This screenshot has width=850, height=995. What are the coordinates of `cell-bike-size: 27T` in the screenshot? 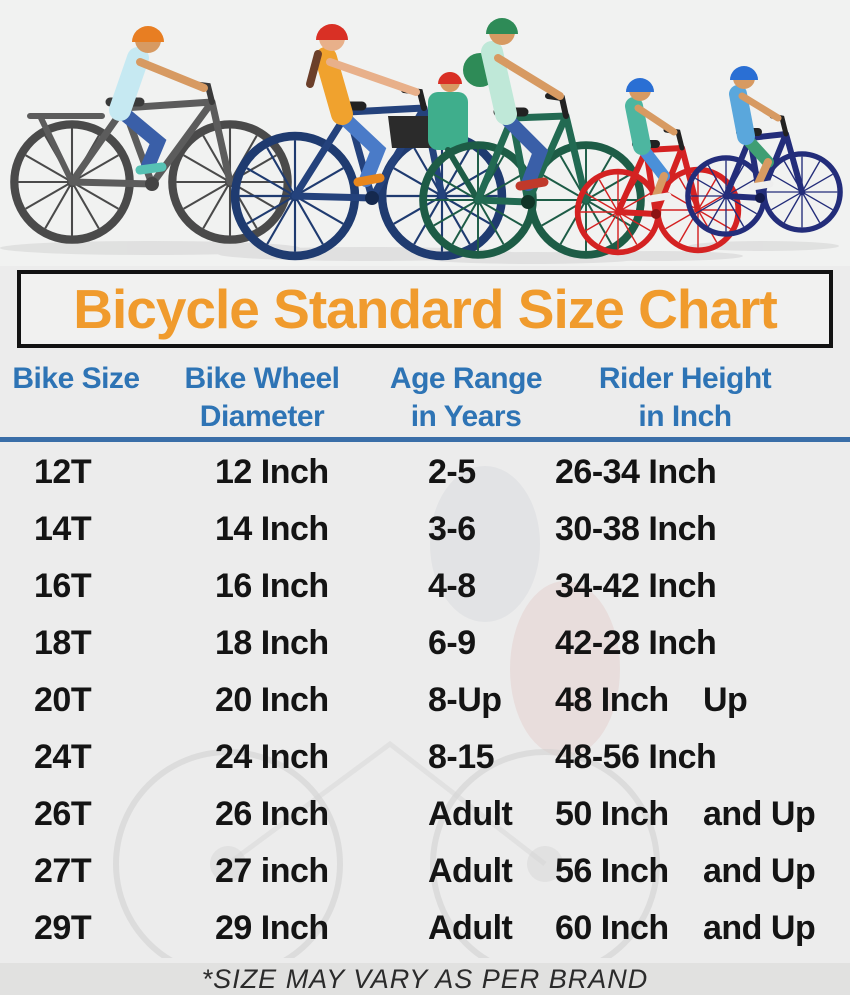 It's located at (63, 871).